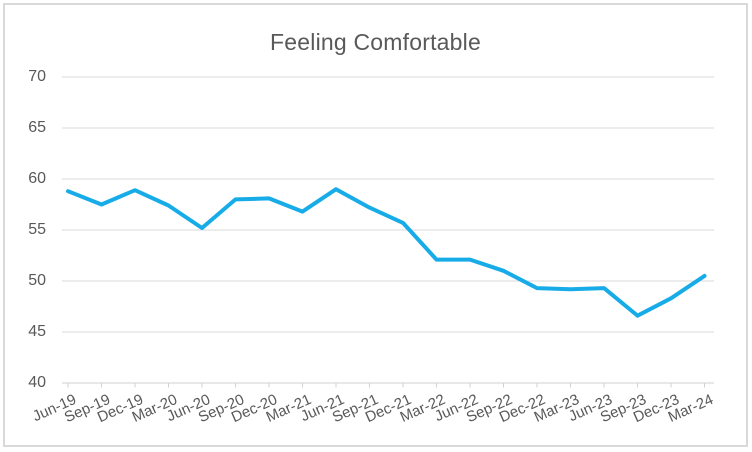 This screenshot has width=752, height=452. What do you see at coordinates (37, 127) in the screenshot?
I see `y-axis-label: 65` at bounding box center [37, 127].